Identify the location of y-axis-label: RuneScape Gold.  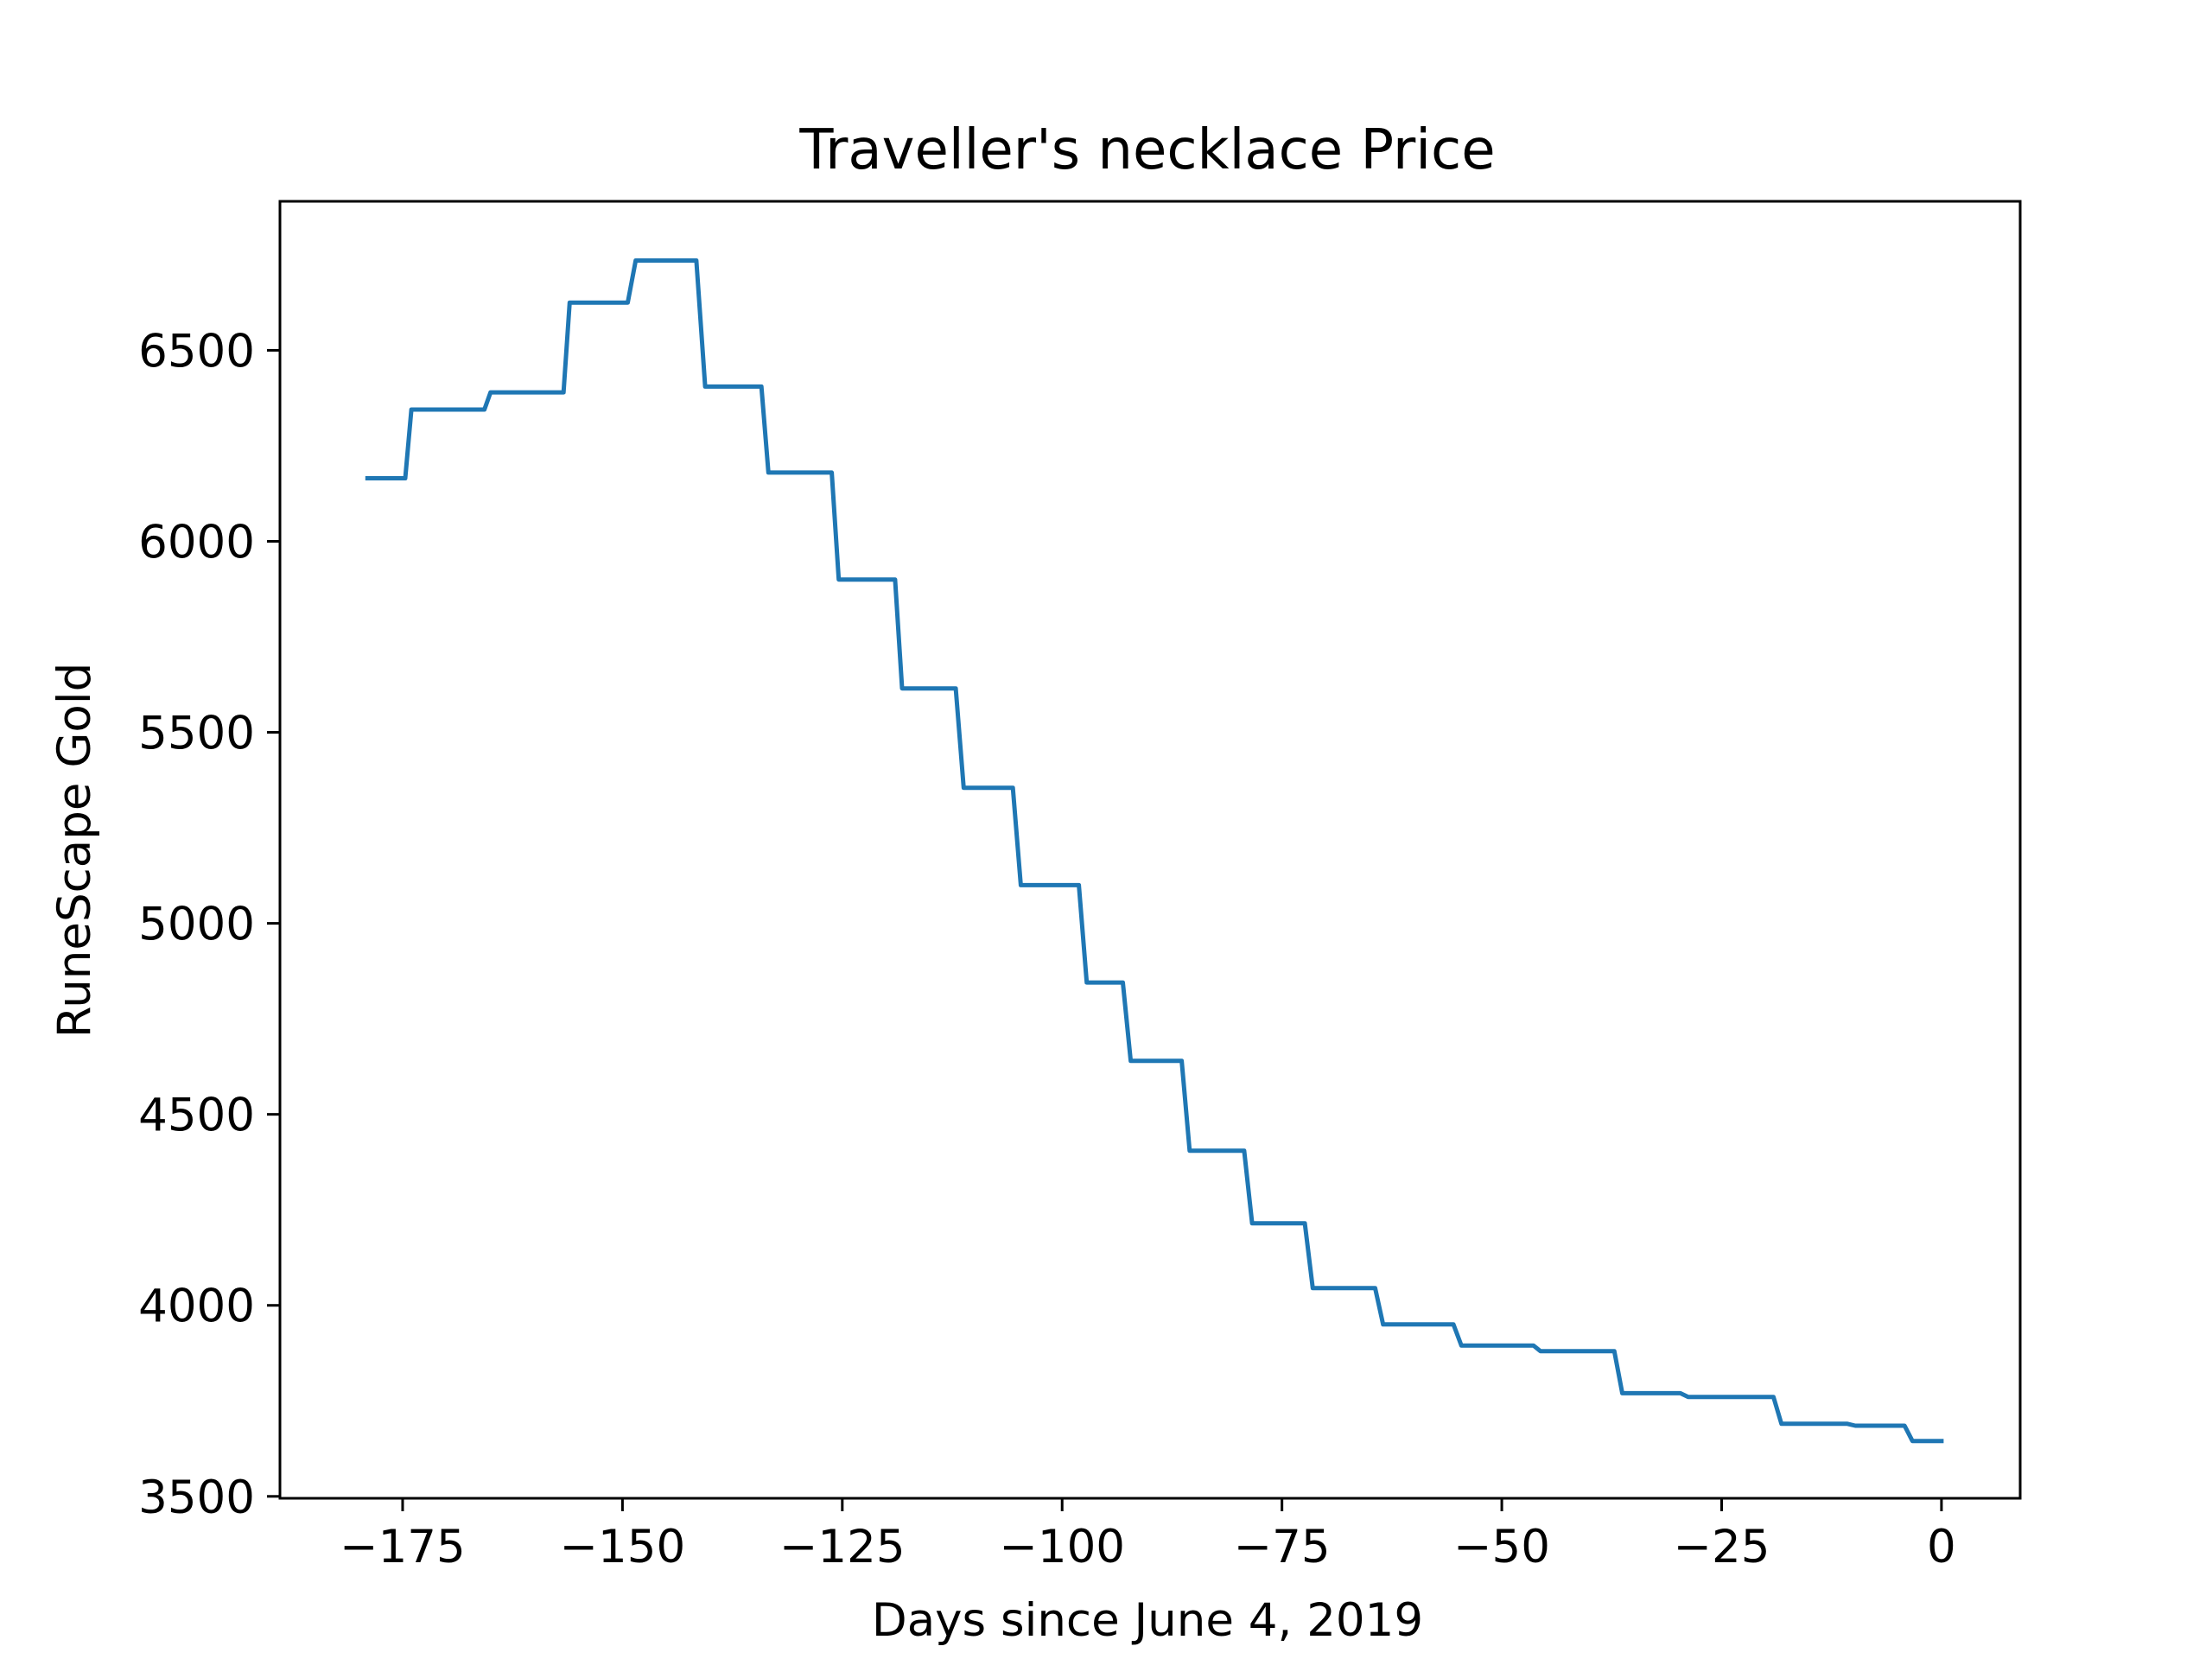
(74, 850).